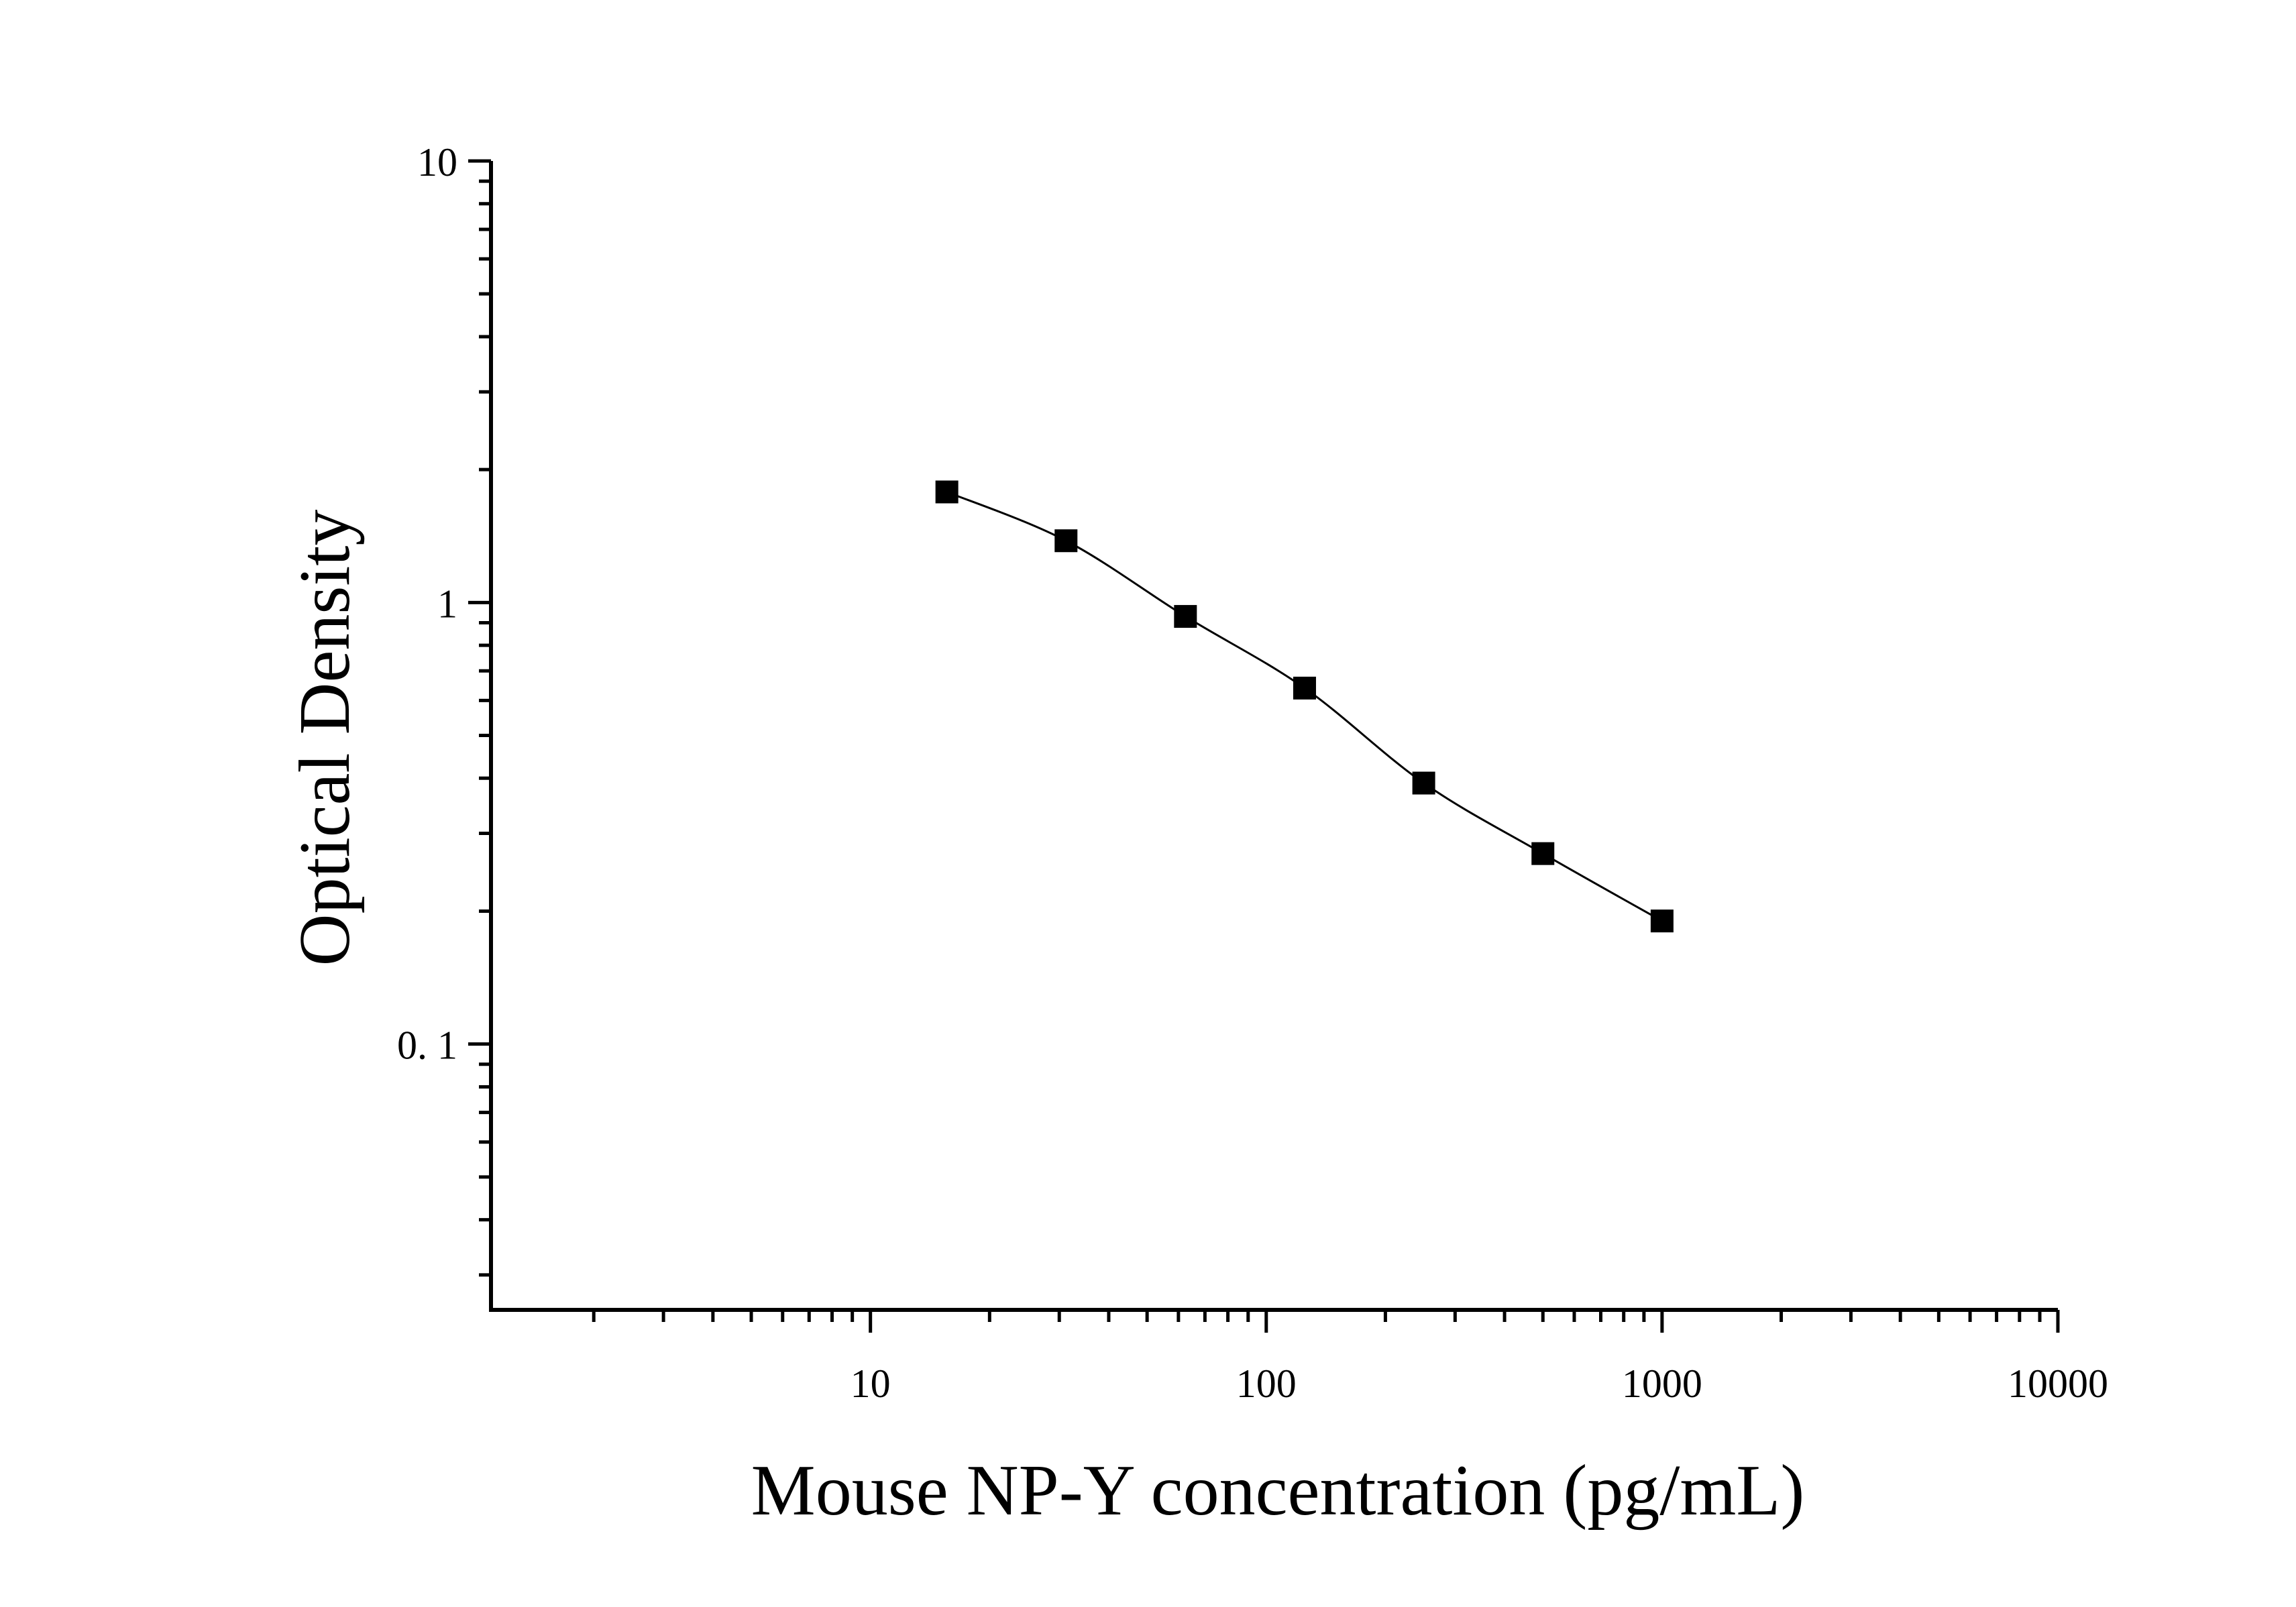 The image size is (2296, 1607). I want to click on x-tick-label: 10000, so click(2058, 1384).